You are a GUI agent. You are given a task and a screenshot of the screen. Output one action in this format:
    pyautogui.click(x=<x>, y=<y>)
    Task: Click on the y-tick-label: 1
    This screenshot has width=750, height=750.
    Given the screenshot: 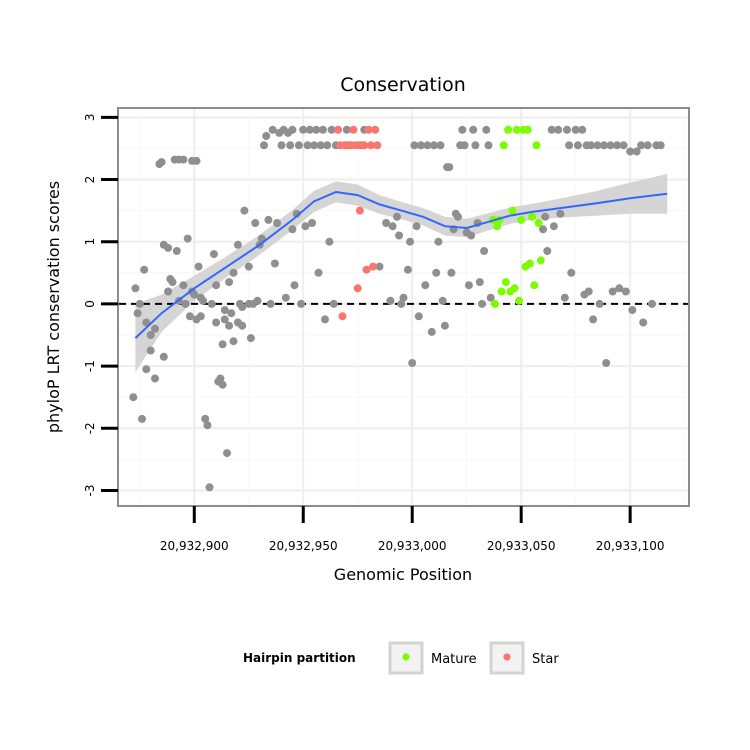 What is the action you would take?
    pyautogui.click(x=90, y=242)
    